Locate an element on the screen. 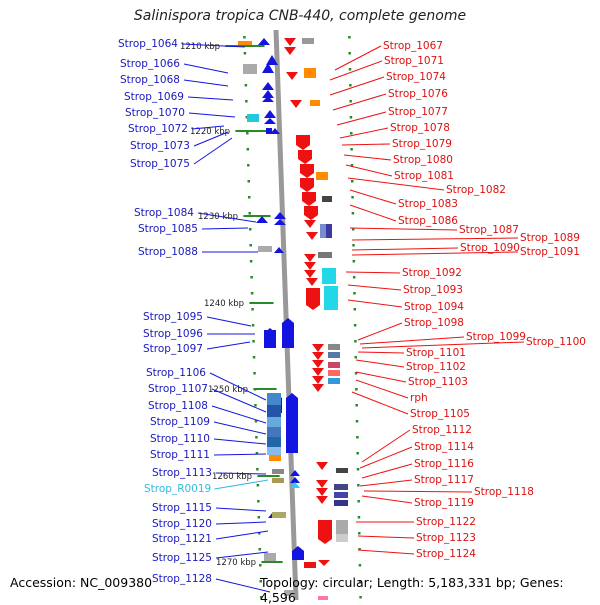 This screenshot has width=600, height=605. right-gene-label: Strop_1067 is located at coordinates (413, 46).